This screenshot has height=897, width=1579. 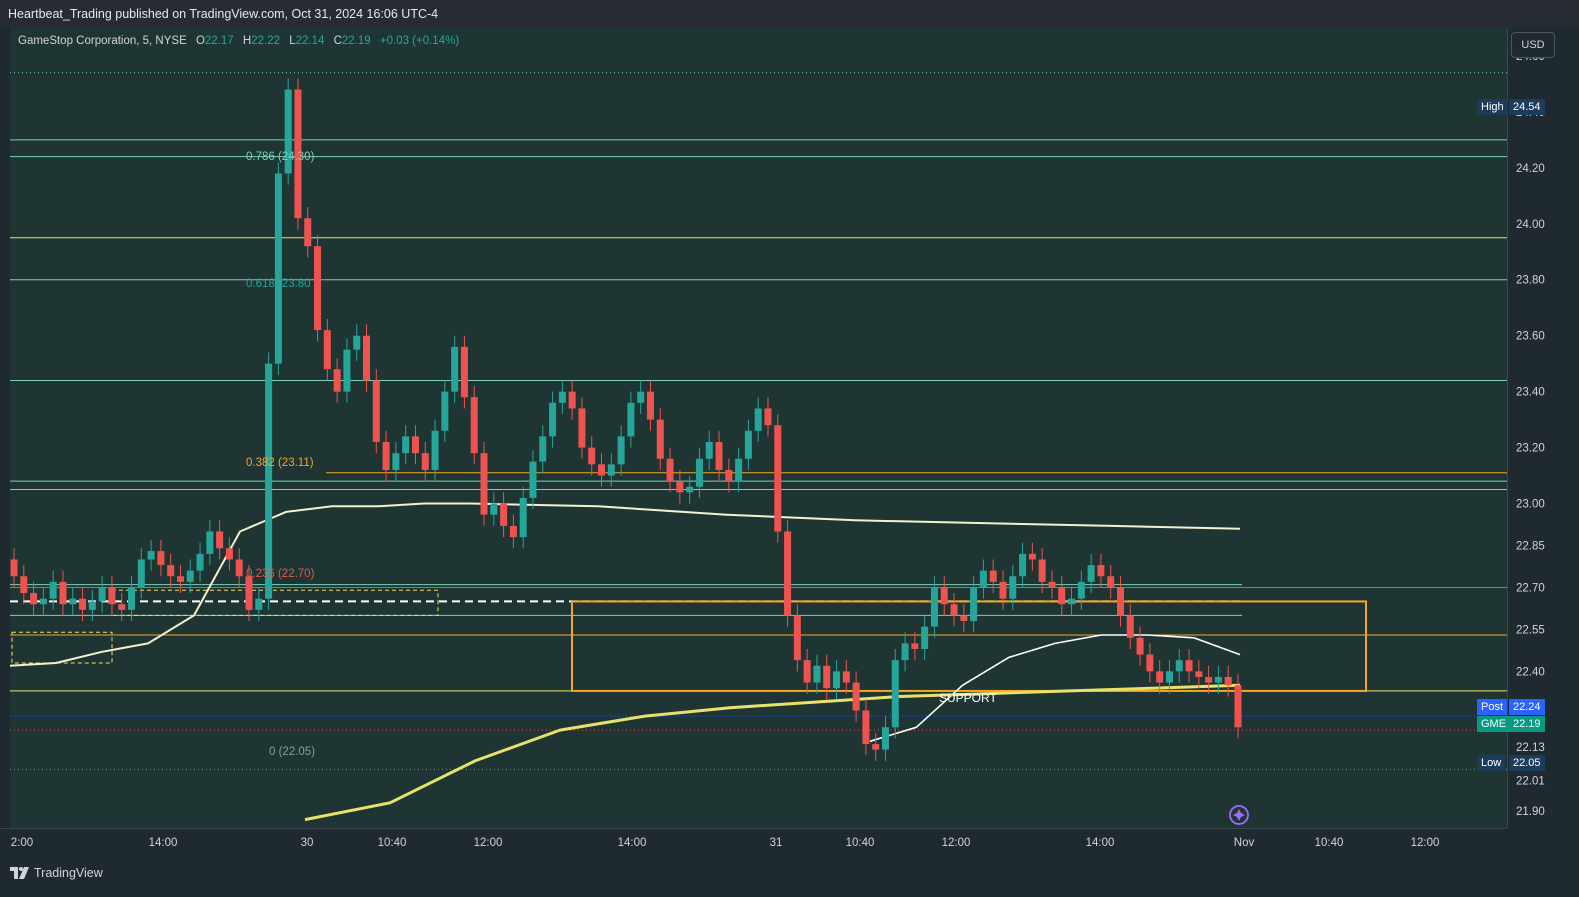 What do you see at coordinates (753, 842) in the screenshot?
I see `time-axis` at bounding box center [753, 842].